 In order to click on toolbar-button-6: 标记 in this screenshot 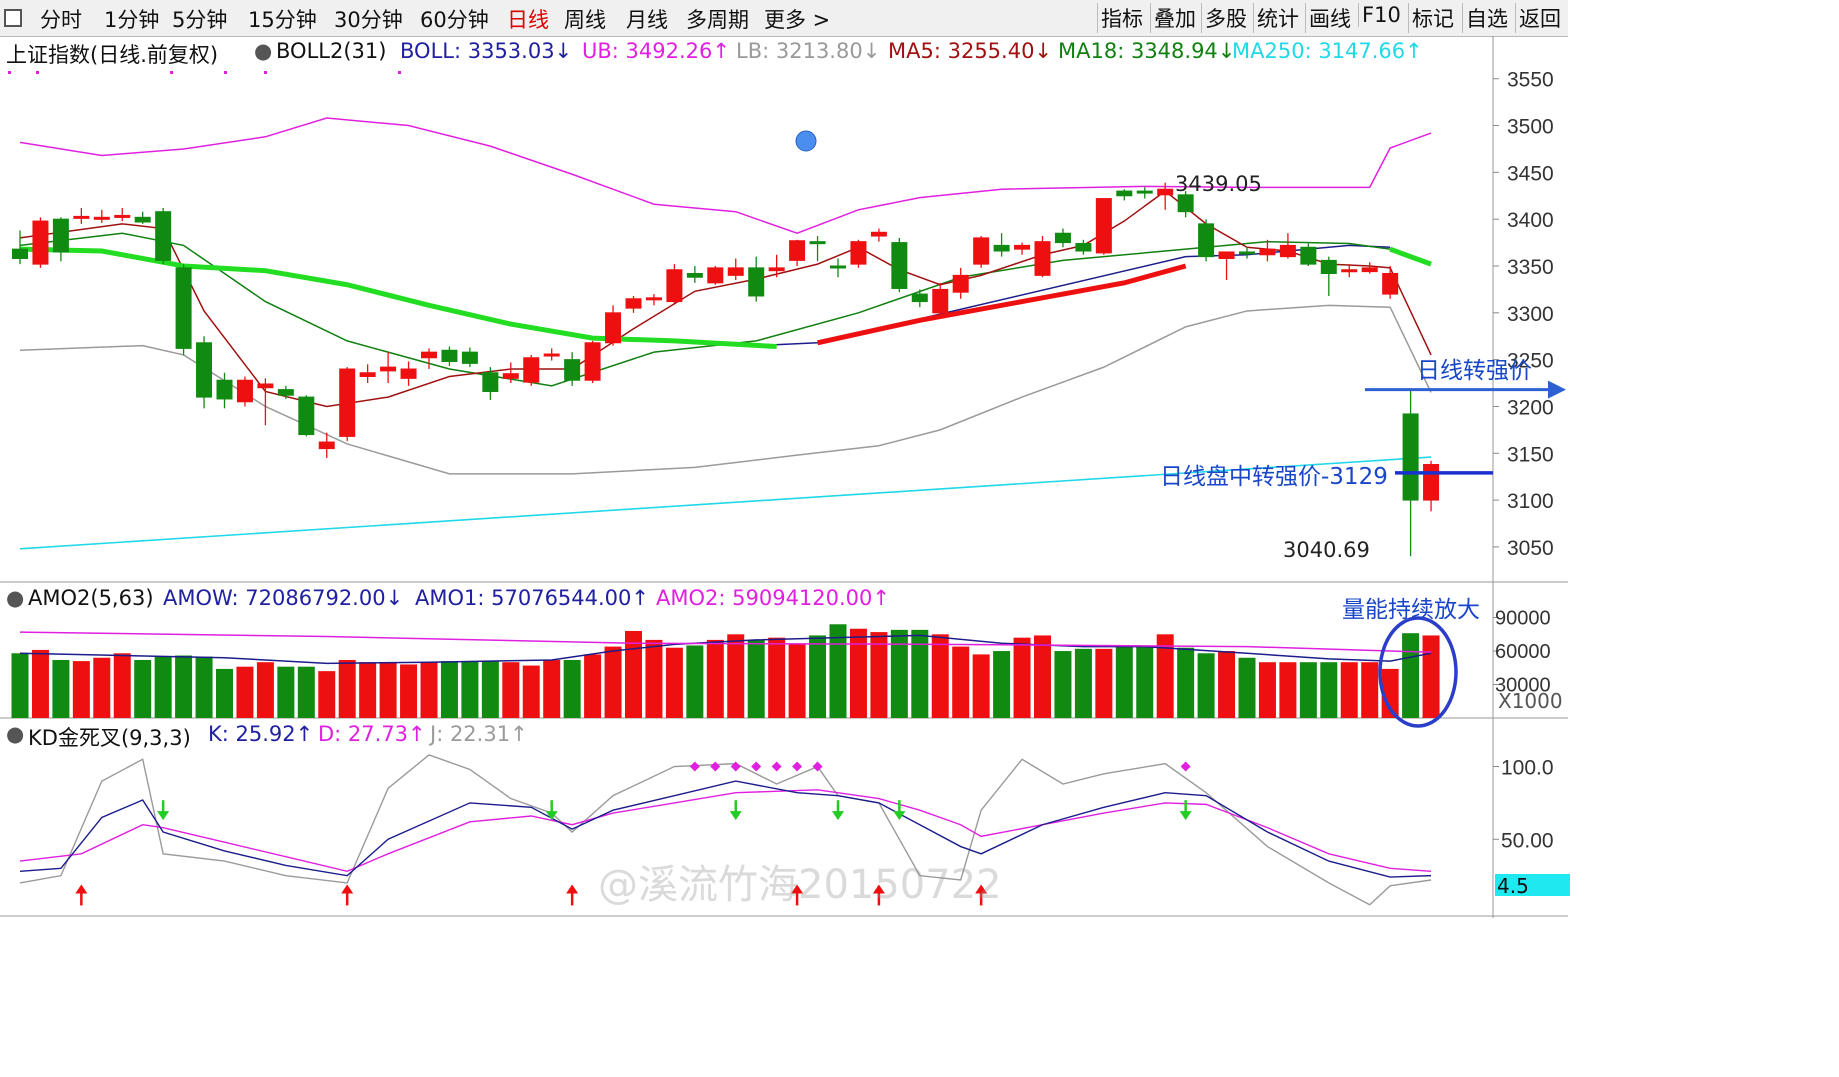, I will do `click(1432, 18)`.